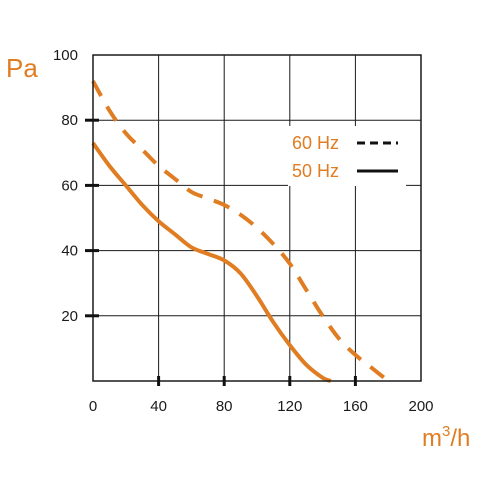  I want to click on y-tick-label: 20, so click(69, 316).